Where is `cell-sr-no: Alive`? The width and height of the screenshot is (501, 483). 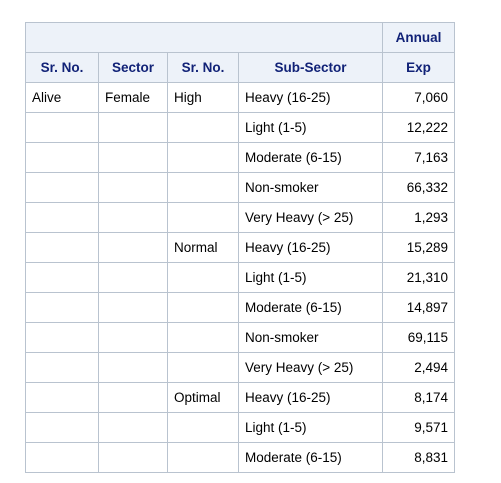
cell-sr-no: Alive is located at coordinates (62, 97).